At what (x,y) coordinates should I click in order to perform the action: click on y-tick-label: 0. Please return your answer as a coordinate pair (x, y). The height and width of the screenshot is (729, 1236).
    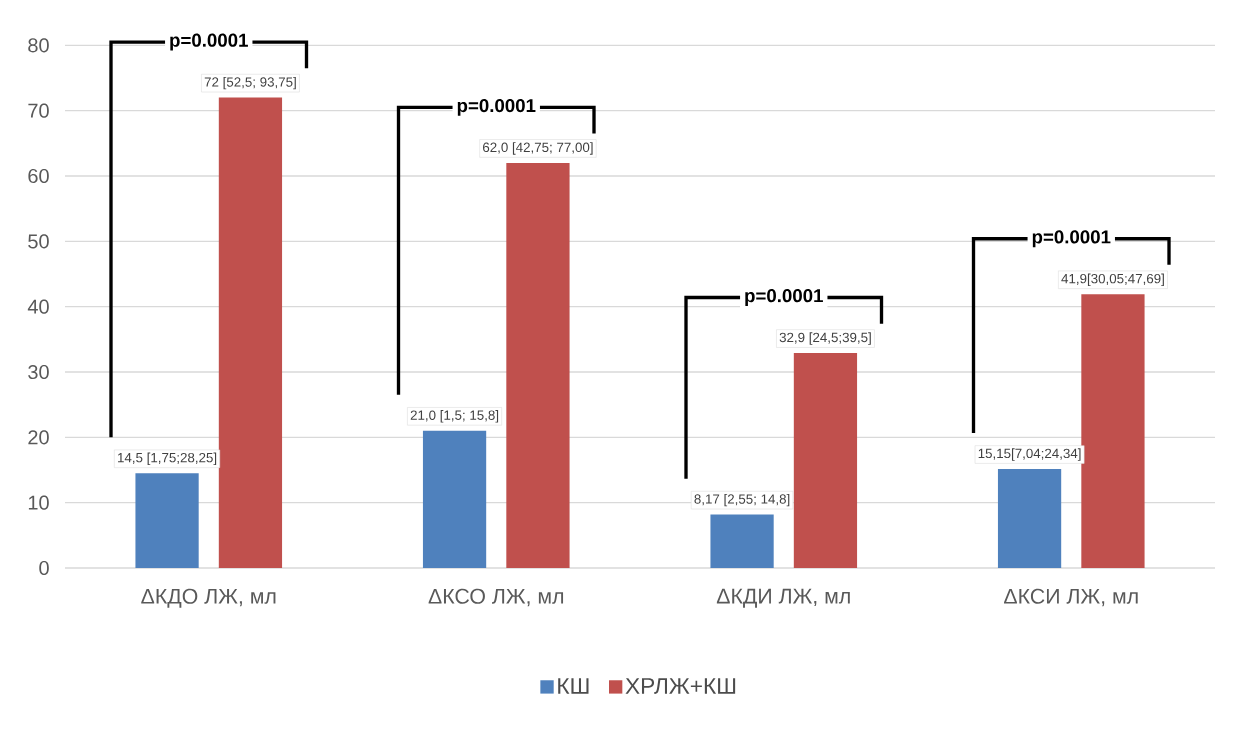
    Looking at the image, I should click on (44, 568).